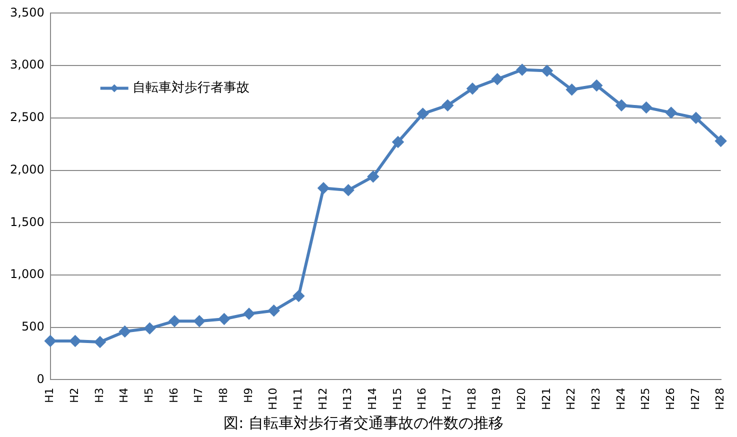 This screenshot has width=737, height=437. I want to click on y-tick-label: 500, so click(32, 326).